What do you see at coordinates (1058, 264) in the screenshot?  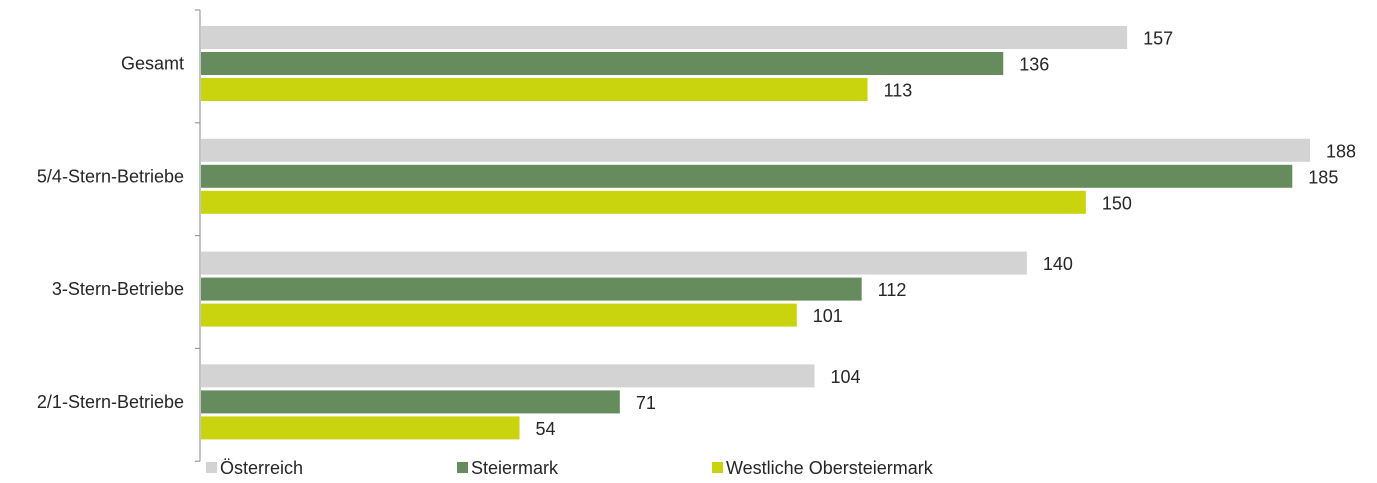 I see `bar-value-label: 140` at bounding box center [1058, 264].